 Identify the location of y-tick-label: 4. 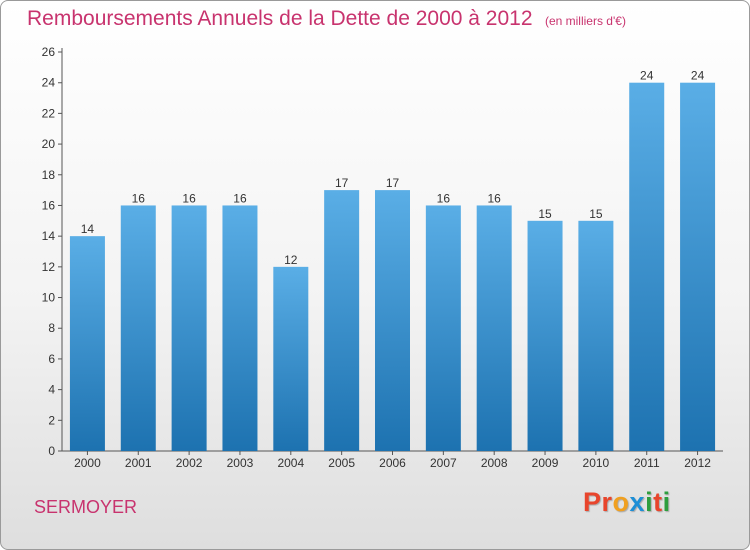
(51, 390).